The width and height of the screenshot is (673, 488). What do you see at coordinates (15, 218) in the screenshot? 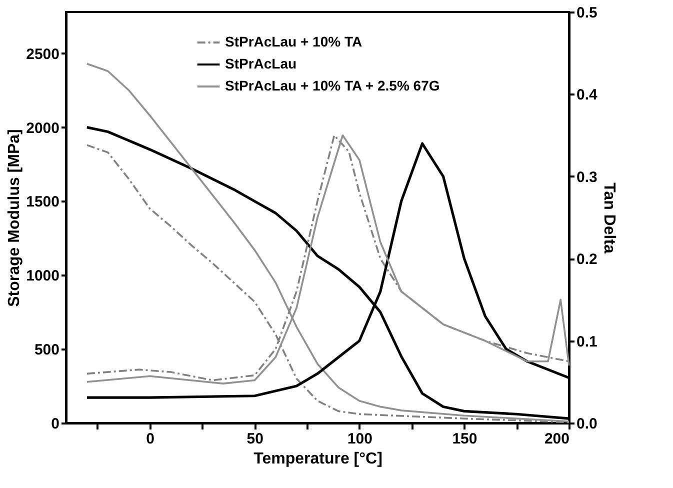
I see `y-axis-title: Storage Modulus [MPa]` at bounding box center [15, 218].